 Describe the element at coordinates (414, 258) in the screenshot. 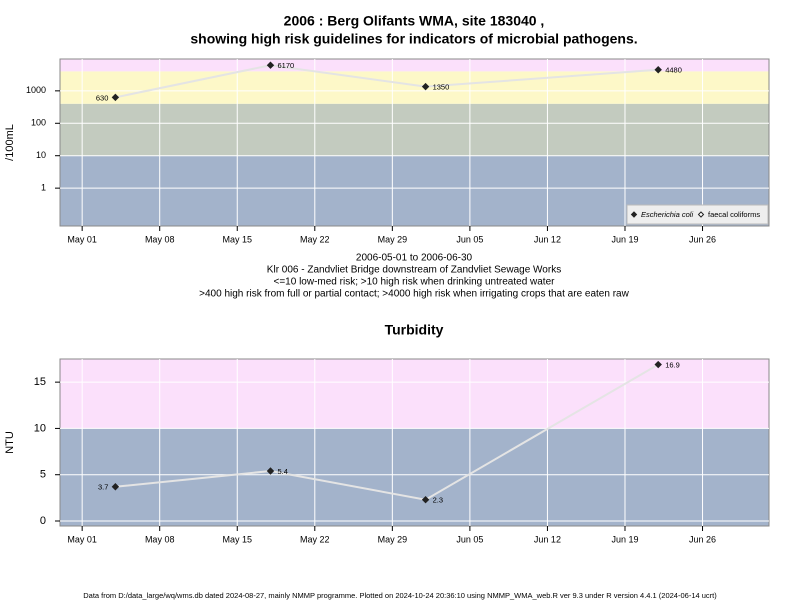

I see `chart-note: 2006-05-01 to 2006-06-30` at that location.